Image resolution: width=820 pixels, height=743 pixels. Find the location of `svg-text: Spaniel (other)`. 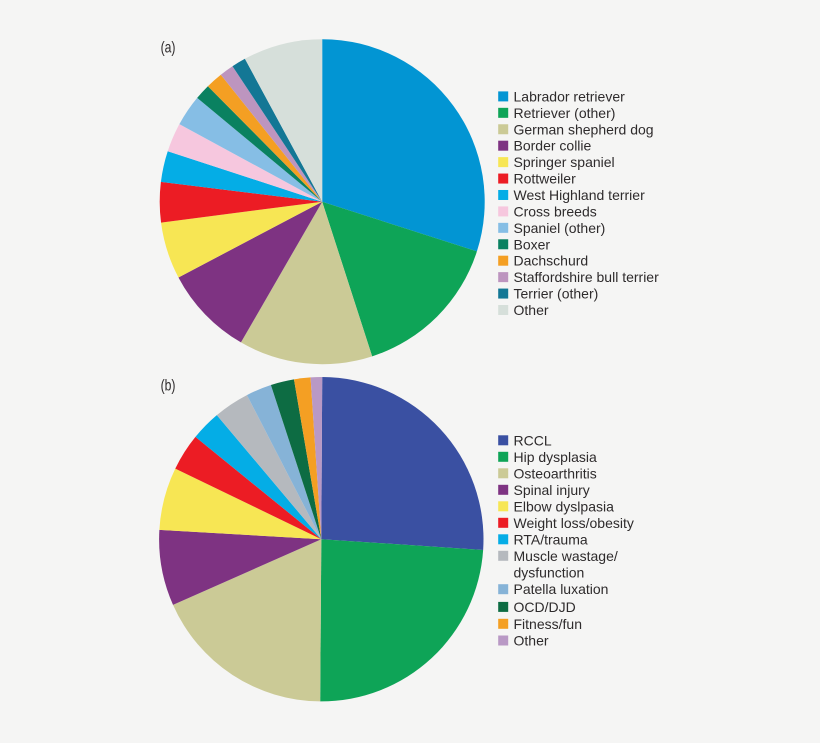

svg-text: Spaniel (other) is located at coordinates (560, 228).